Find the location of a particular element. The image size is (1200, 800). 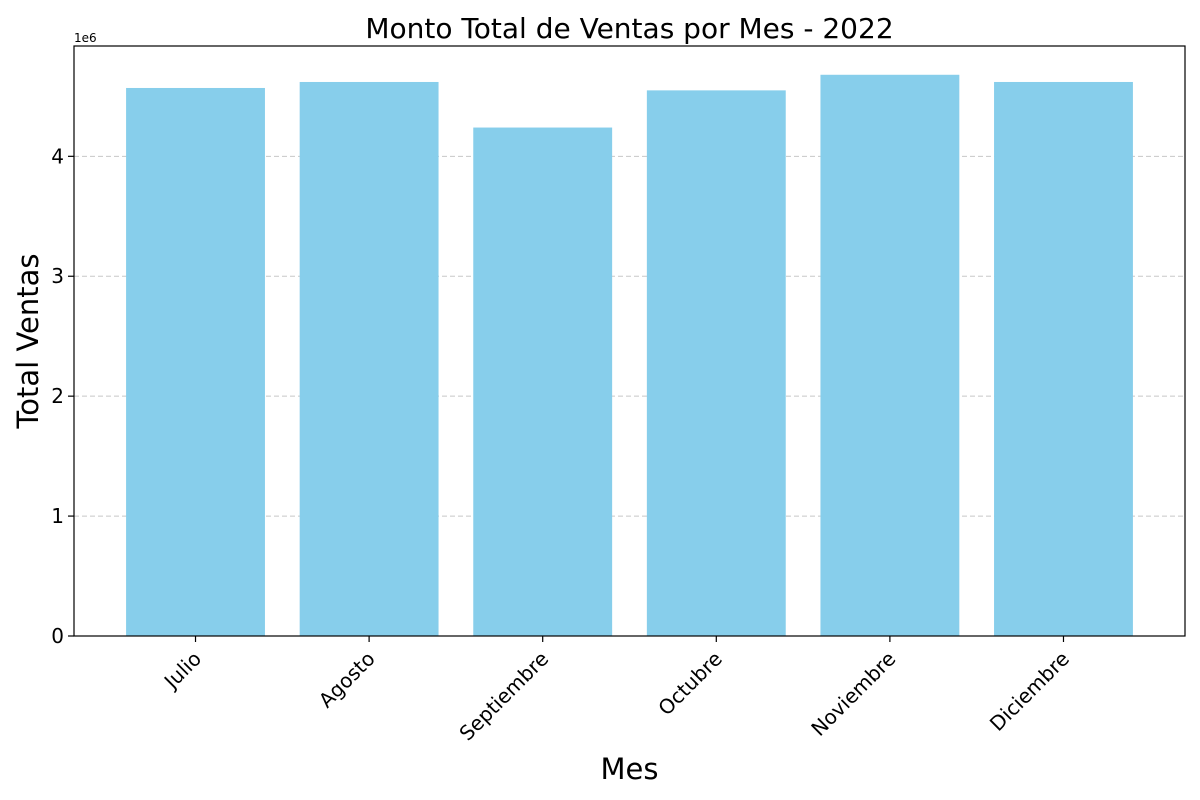

y-tick-label: 2 is located at coordinates (57, 396).